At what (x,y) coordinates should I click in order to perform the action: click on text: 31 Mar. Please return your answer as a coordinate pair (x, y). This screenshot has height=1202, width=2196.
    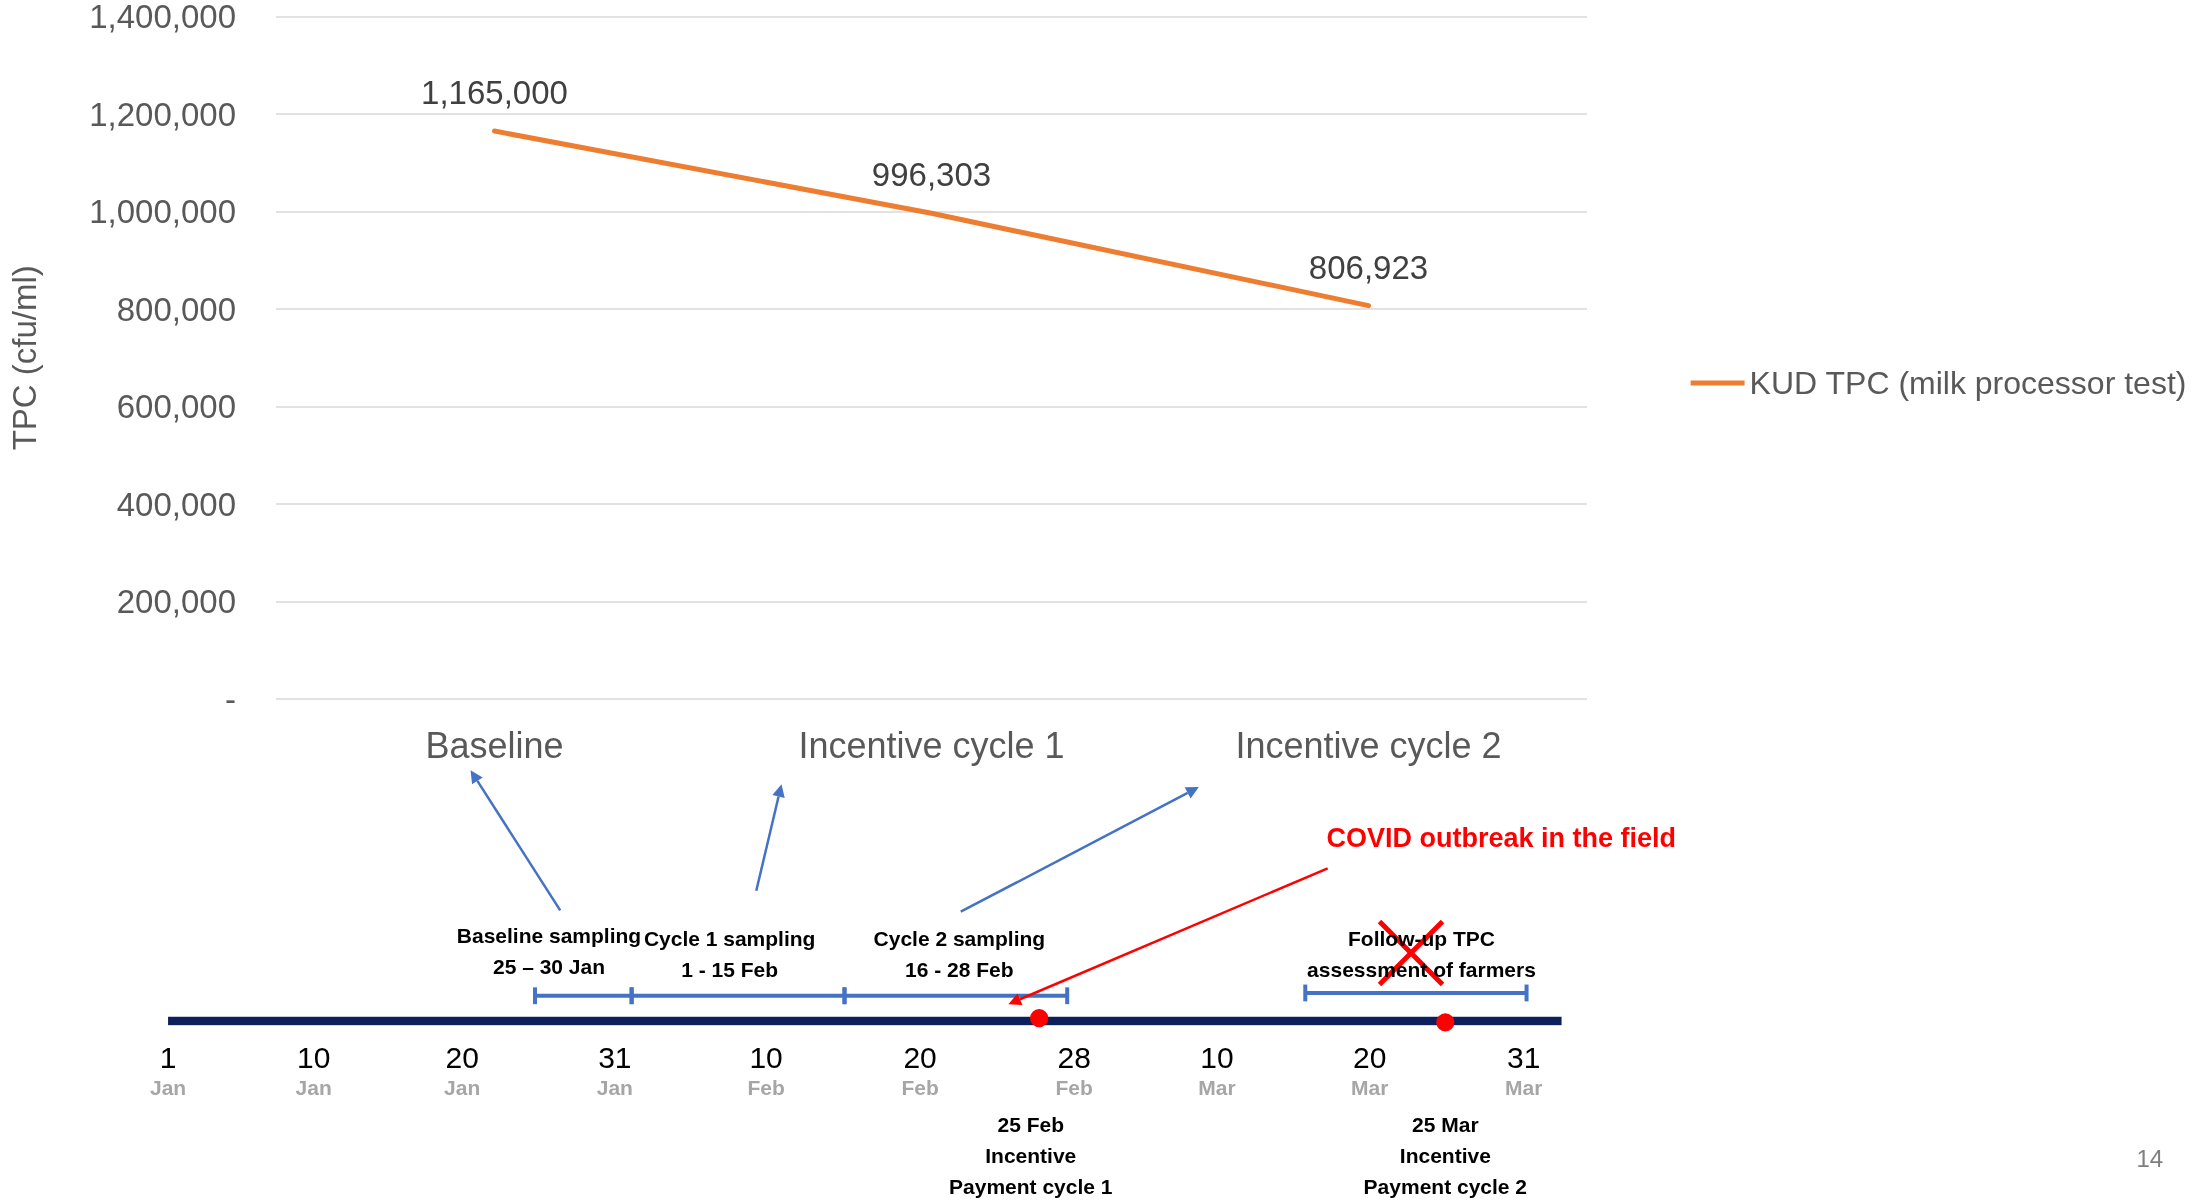
    Looking at the image, I should click on (1524, 1070).